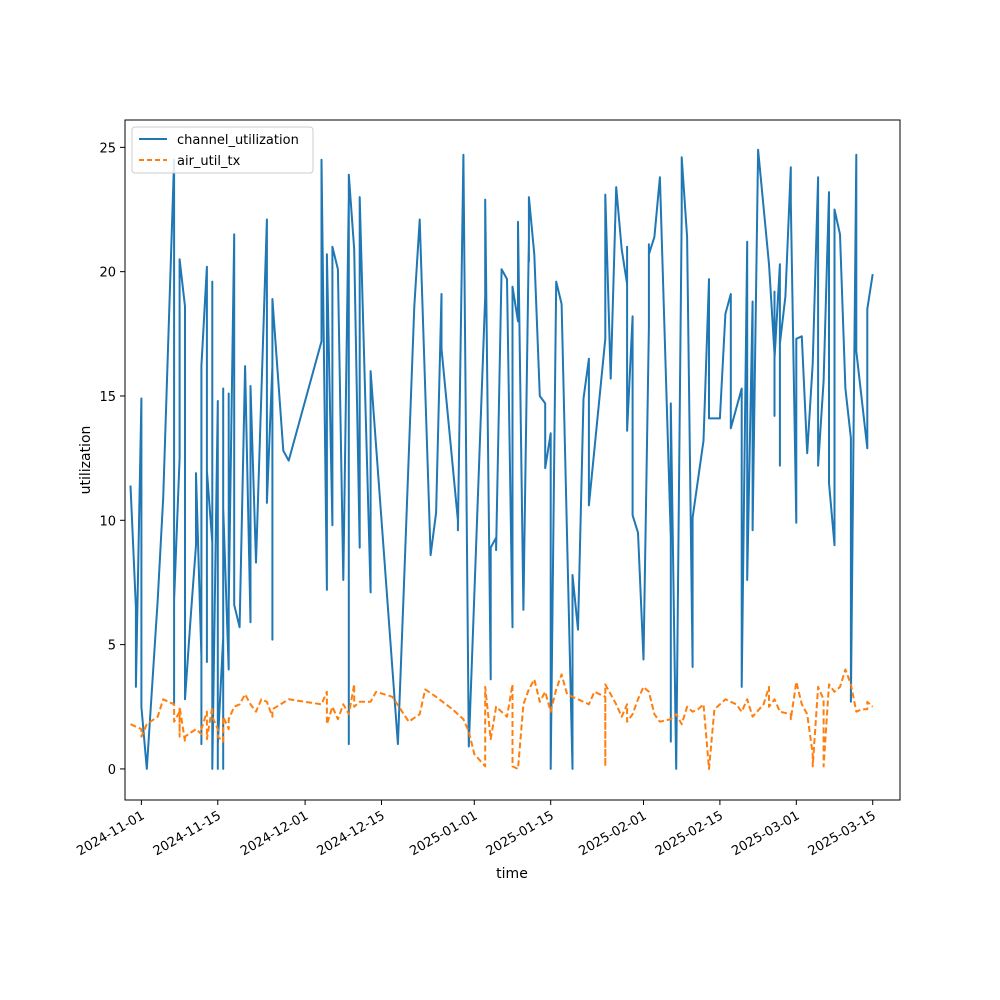 This screenshot has height=1000, width=1000. What do you see at coordinates (107, 148) in the screenshot?
I see `y-tick-label: 25` at bounding box center [107, 148].